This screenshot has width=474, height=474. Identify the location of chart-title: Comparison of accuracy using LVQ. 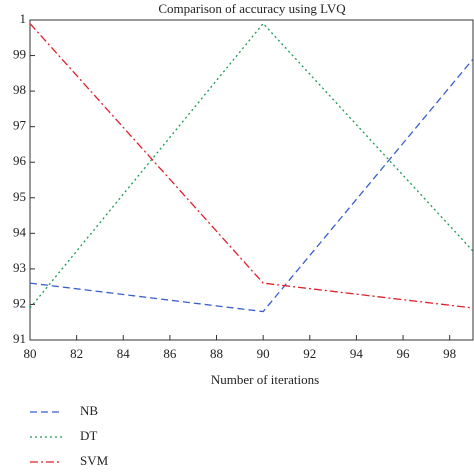
(252, 8).